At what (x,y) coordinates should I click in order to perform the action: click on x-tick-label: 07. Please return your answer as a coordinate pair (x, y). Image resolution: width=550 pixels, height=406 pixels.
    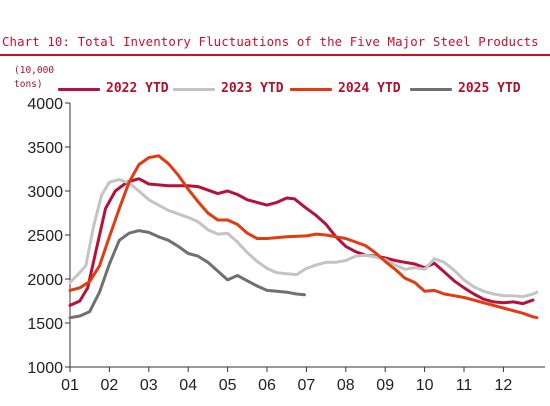
    Looking at the image, I should click on (307, 385).